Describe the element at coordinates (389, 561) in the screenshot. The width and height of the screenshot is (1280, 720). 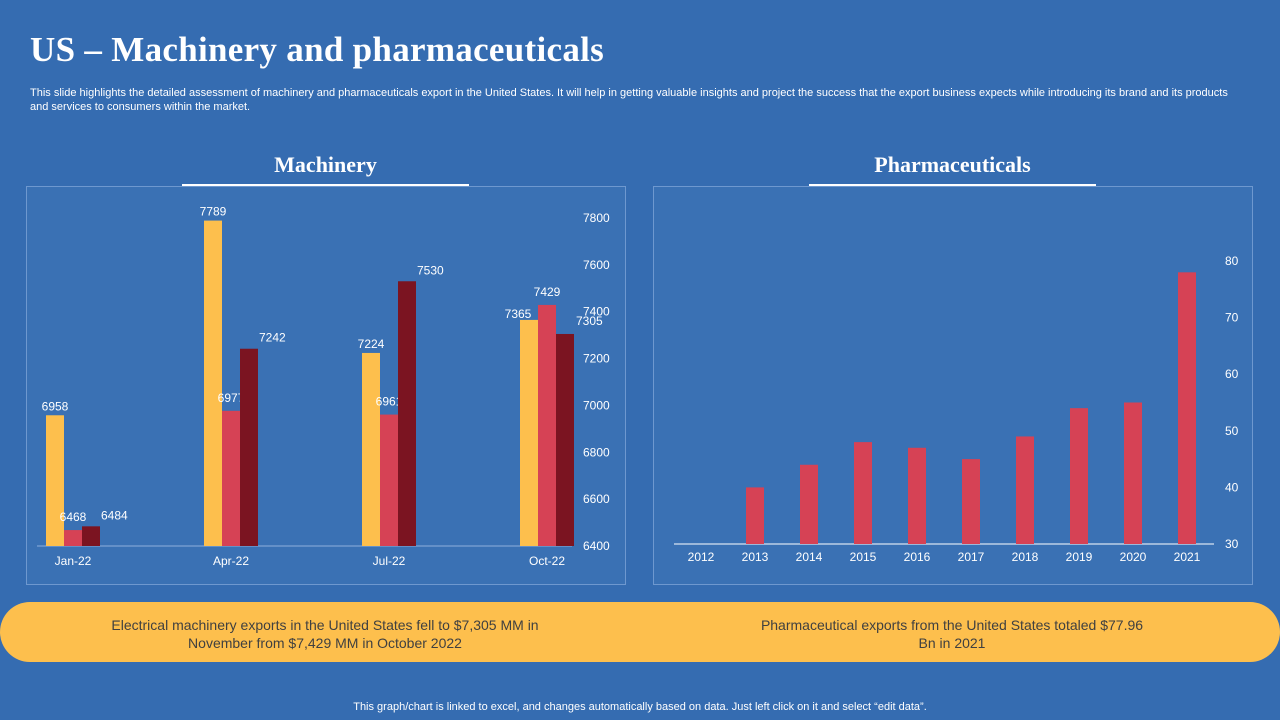
I see `machinery-x-tick-label: Jul-22` at that location.